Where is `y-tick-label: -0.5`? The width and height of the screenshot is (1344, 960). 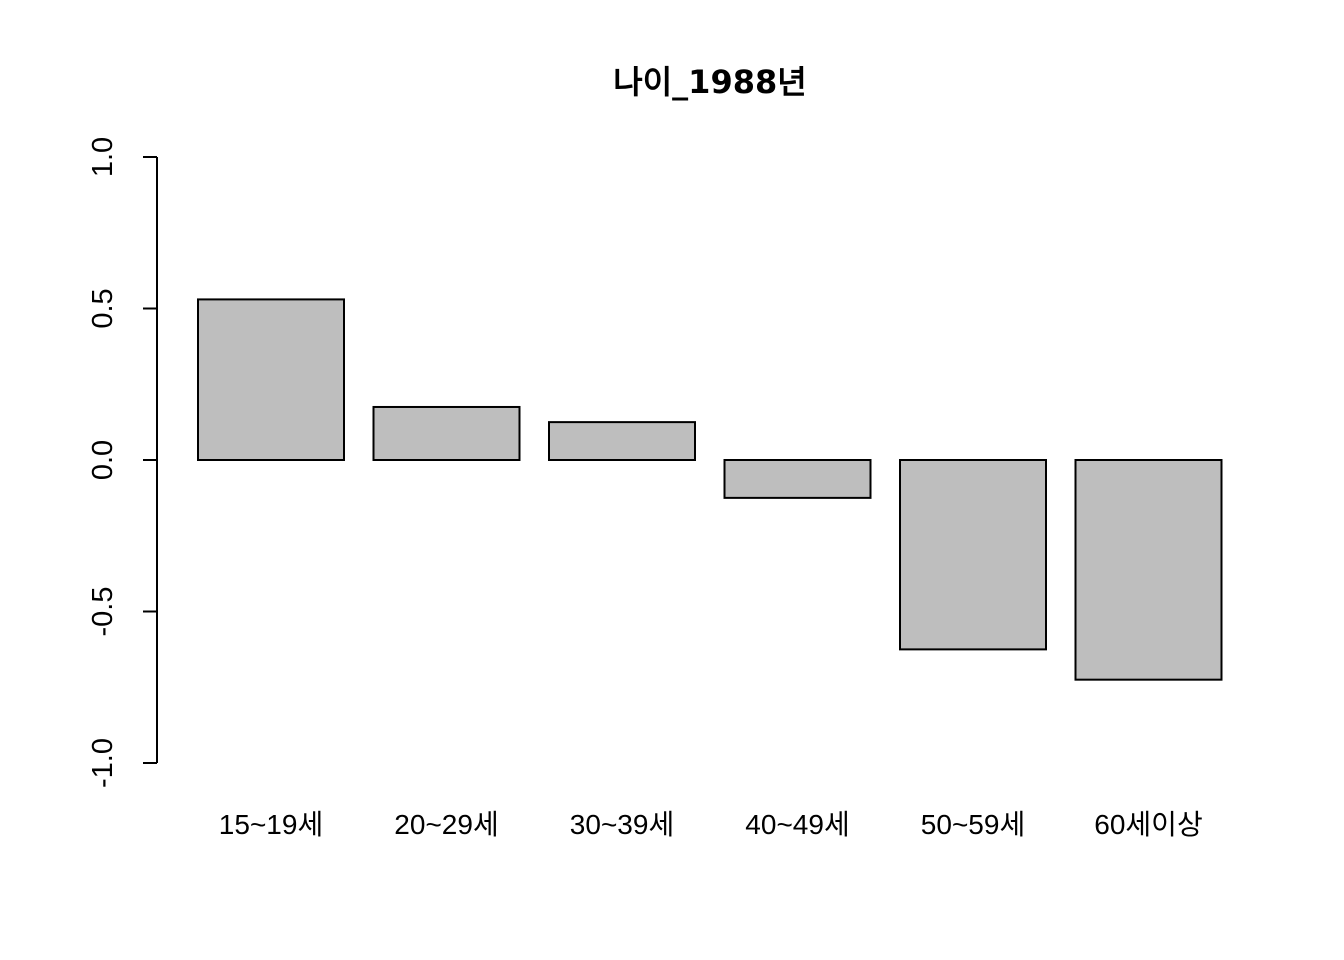
y-tick-label: -0.5 is located at coordinates (103, 612).